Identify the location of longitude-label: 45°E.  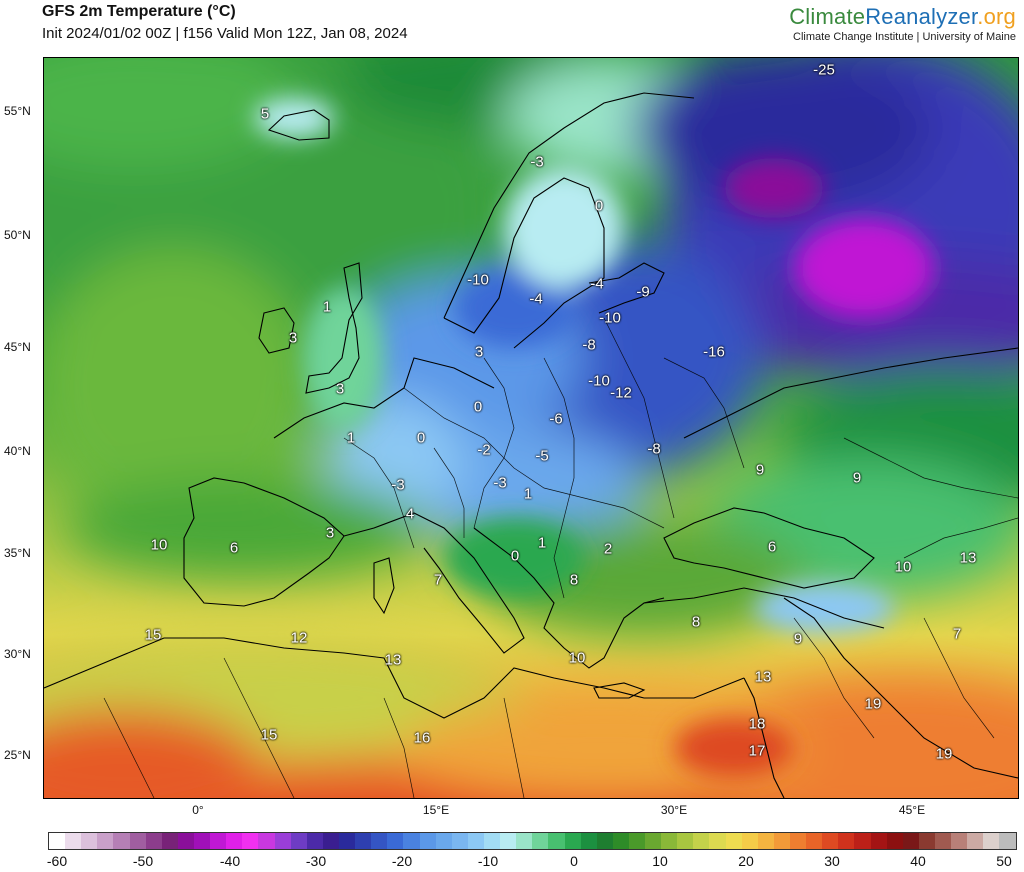
(912, 810).